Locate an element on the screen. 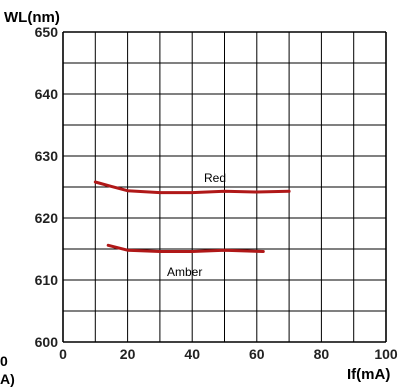 Image resolution: width=418 pixels, height=392 pixels. y-tick-label: 650 is located at coordinates (47, 32).